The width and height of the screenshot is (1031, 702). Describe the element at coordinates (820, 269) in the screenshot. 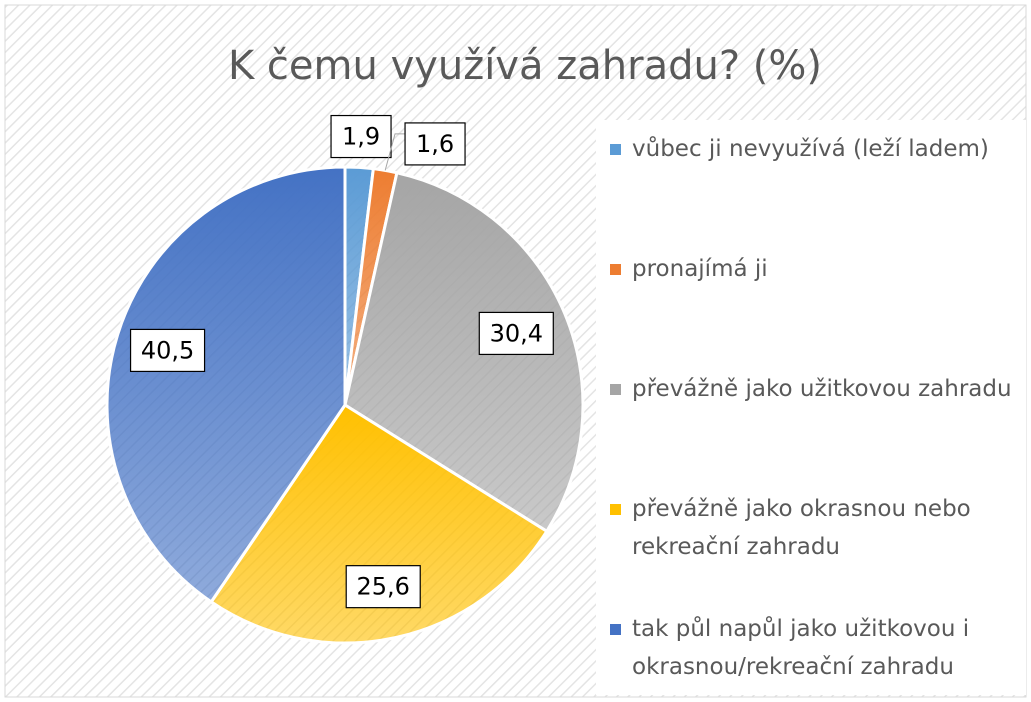

I see `legend-item: pronajímá ji` at that location.